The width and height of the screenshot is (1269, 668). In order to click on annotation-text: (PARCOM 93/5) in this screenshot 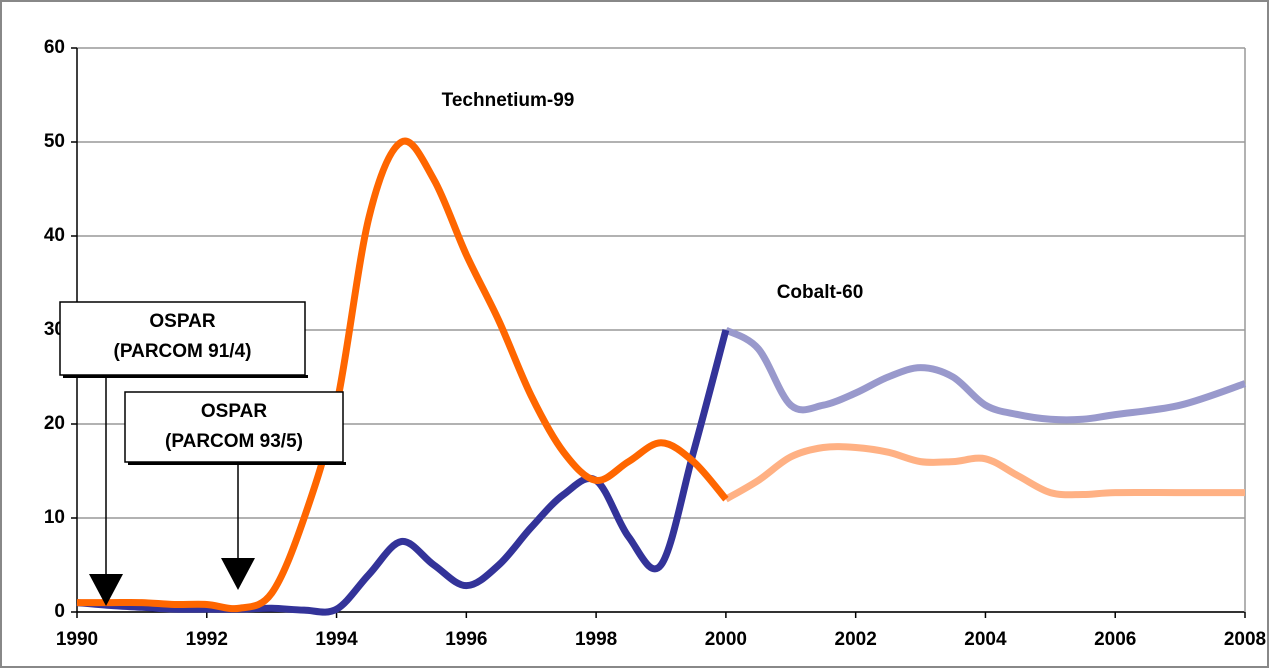, I will do `click(234, 441)`.